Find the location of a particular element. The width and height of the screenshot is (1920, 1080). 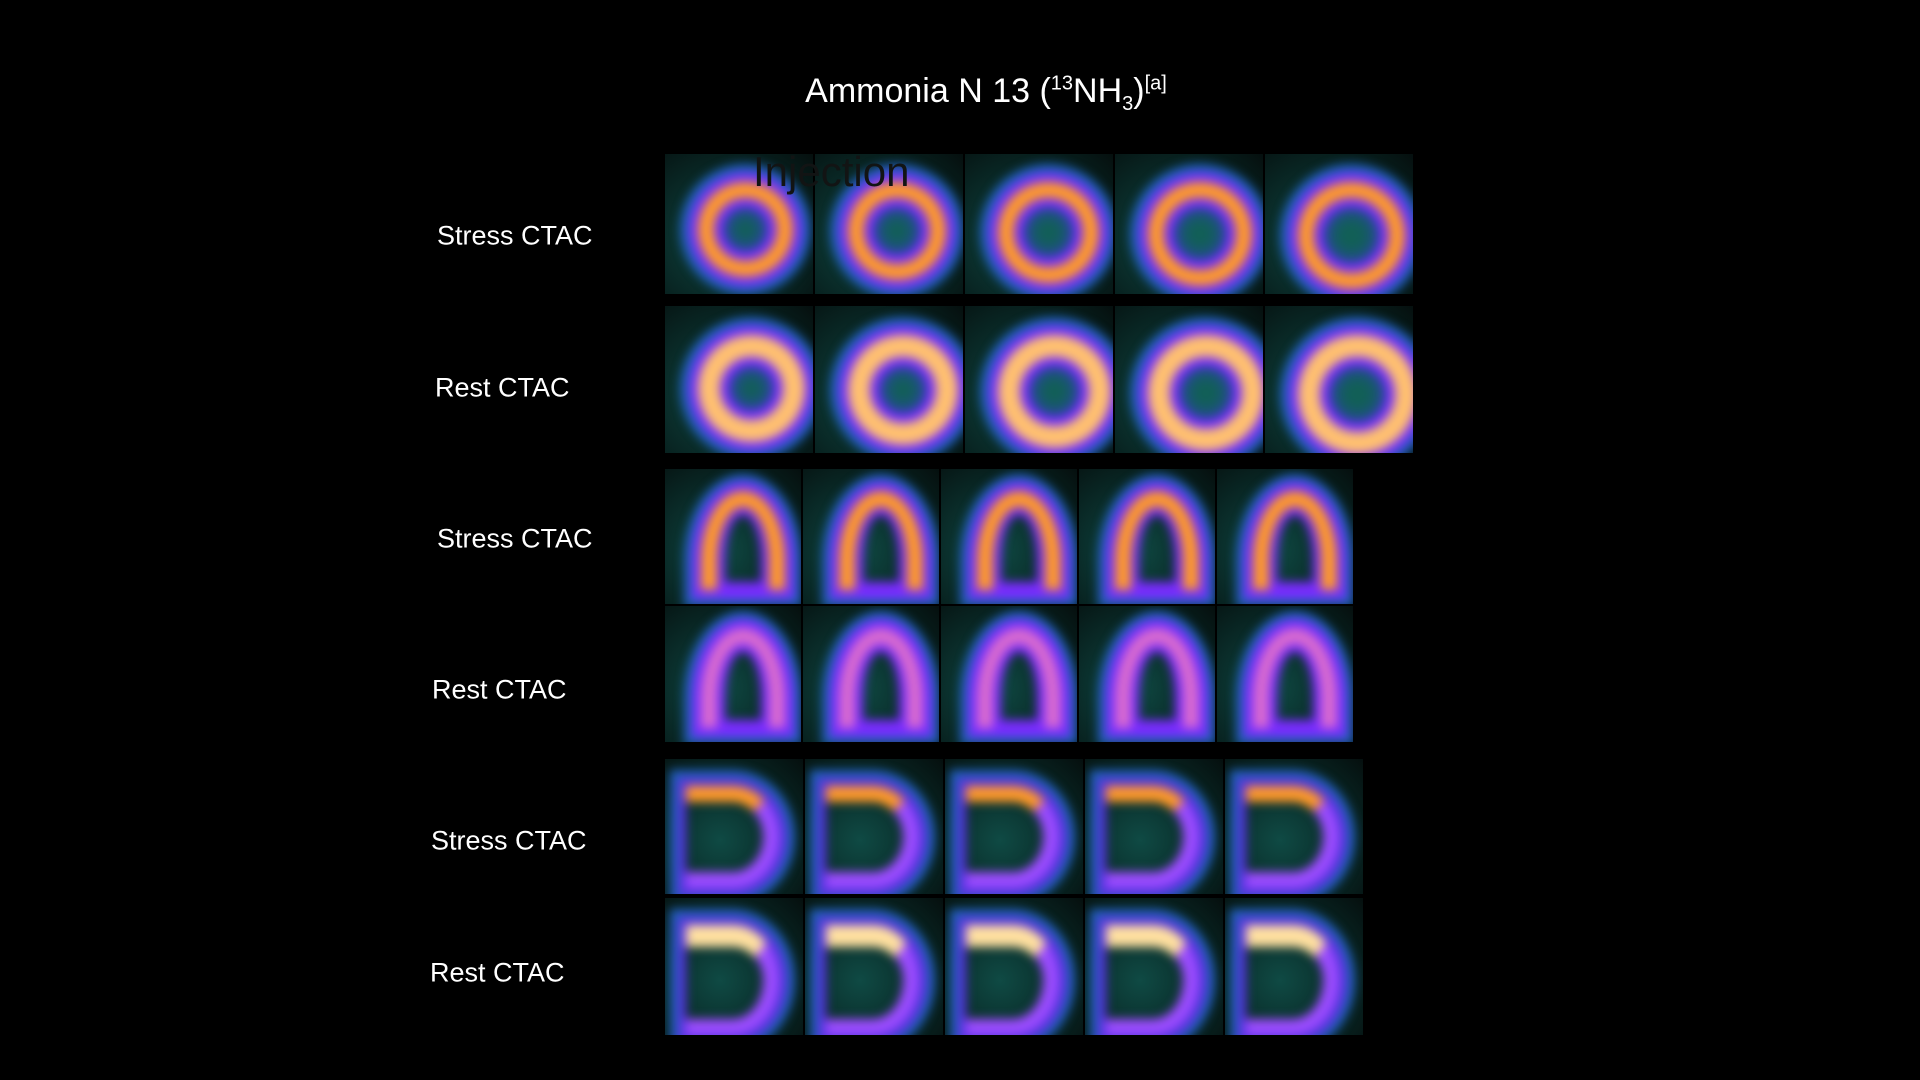

image-row-short-axis-stress is located at coordinates (1040, 224).